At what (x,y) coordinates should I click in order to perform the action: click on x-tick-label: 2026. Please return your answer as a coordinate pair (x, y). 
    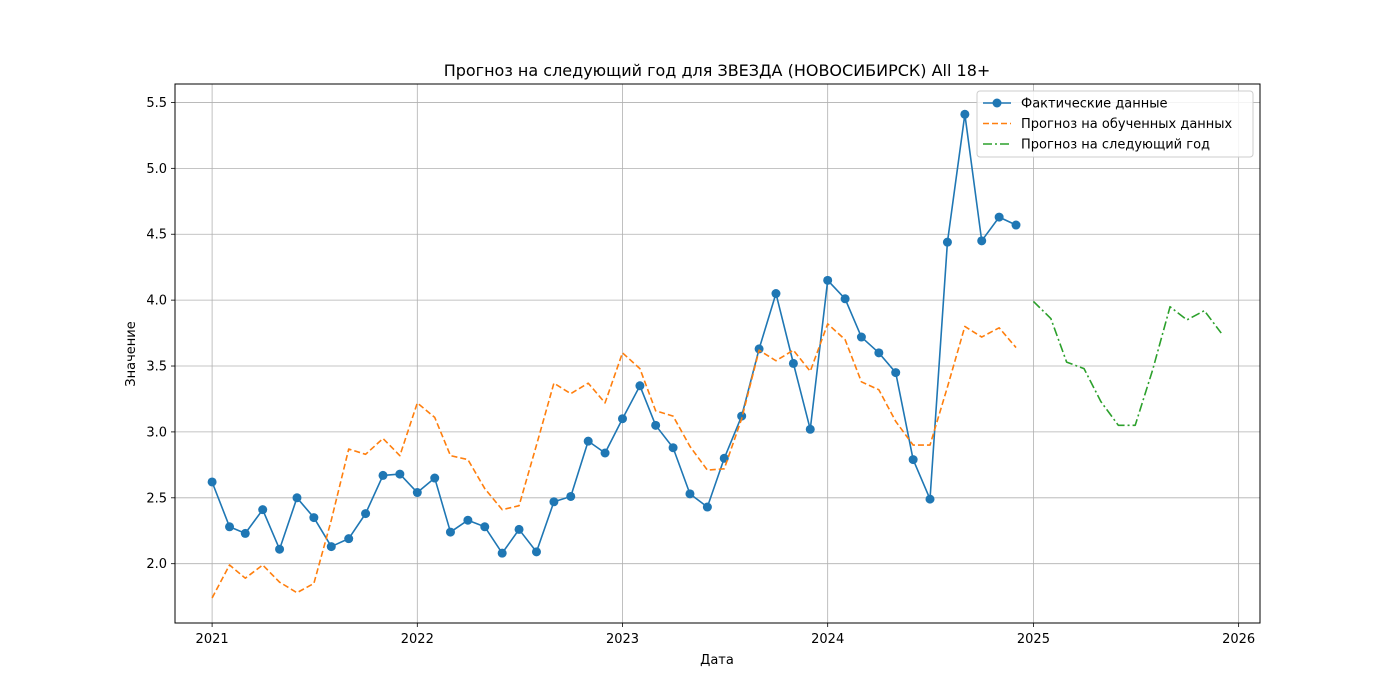
    Looking at the image, I should click on (1238, 639).